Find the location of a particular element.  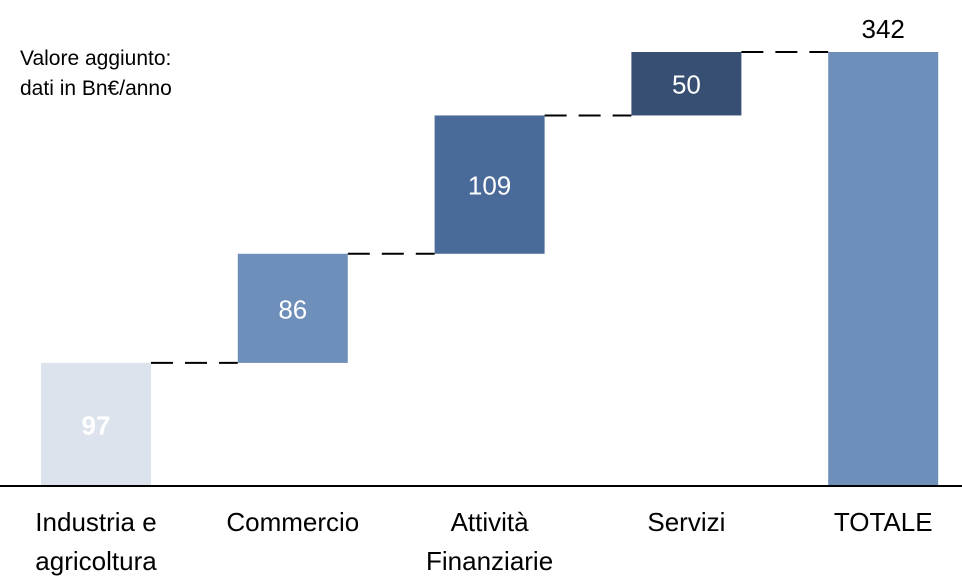

value-label: 86 is located at coordinates (292, 309).